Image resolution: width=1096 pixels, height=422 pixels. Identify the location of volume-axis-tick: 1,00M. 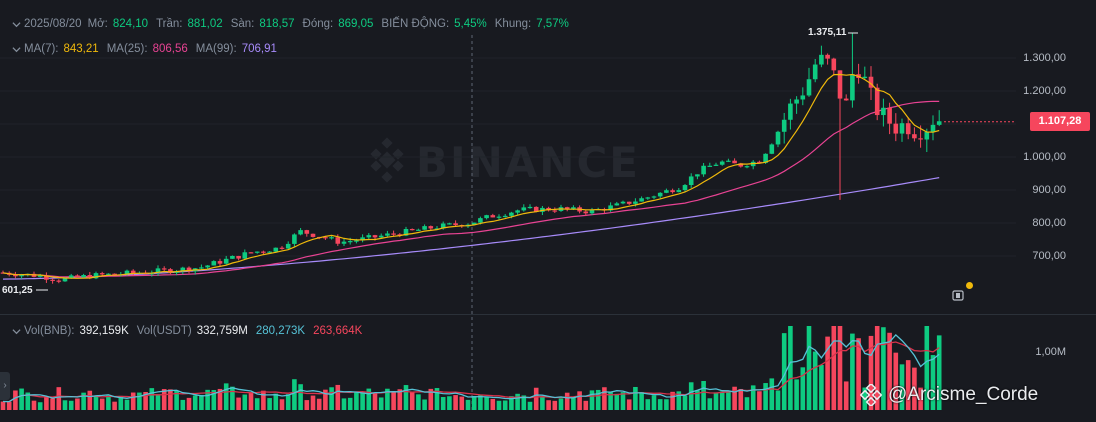
(1050, 352).